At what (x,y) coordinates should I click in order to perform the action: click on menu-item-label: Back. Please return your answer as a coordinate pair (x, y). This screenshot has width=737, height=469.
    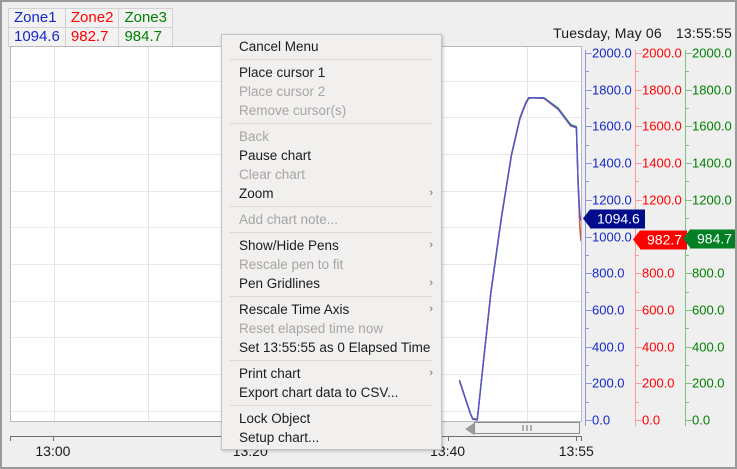
    Looking at the image, I should click on (254, 136).